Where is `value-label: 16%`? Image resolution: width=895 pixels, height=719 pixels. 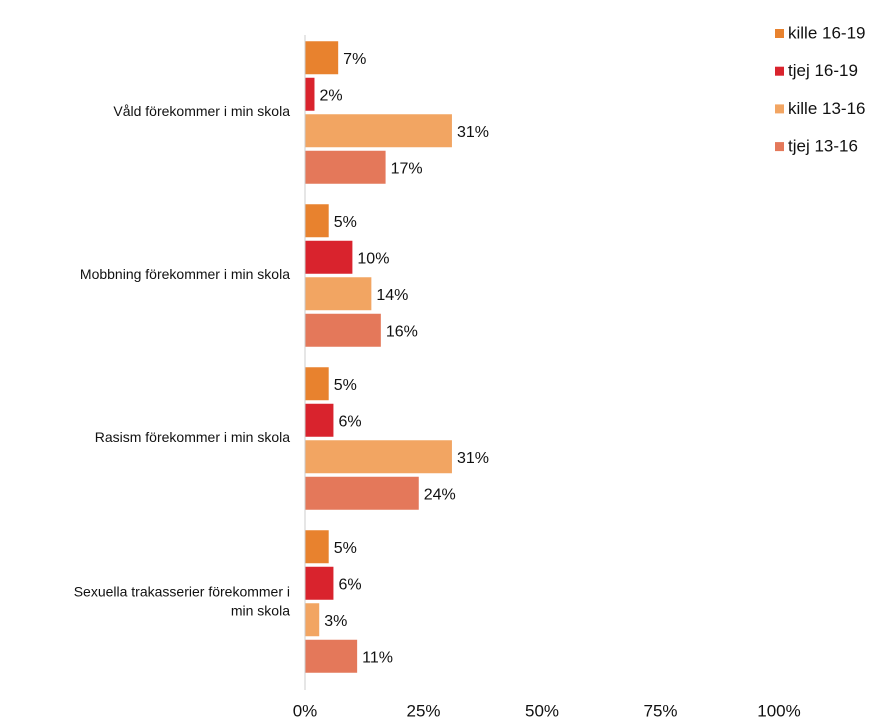
value-label: 16% is located at coordinates (402, 331).